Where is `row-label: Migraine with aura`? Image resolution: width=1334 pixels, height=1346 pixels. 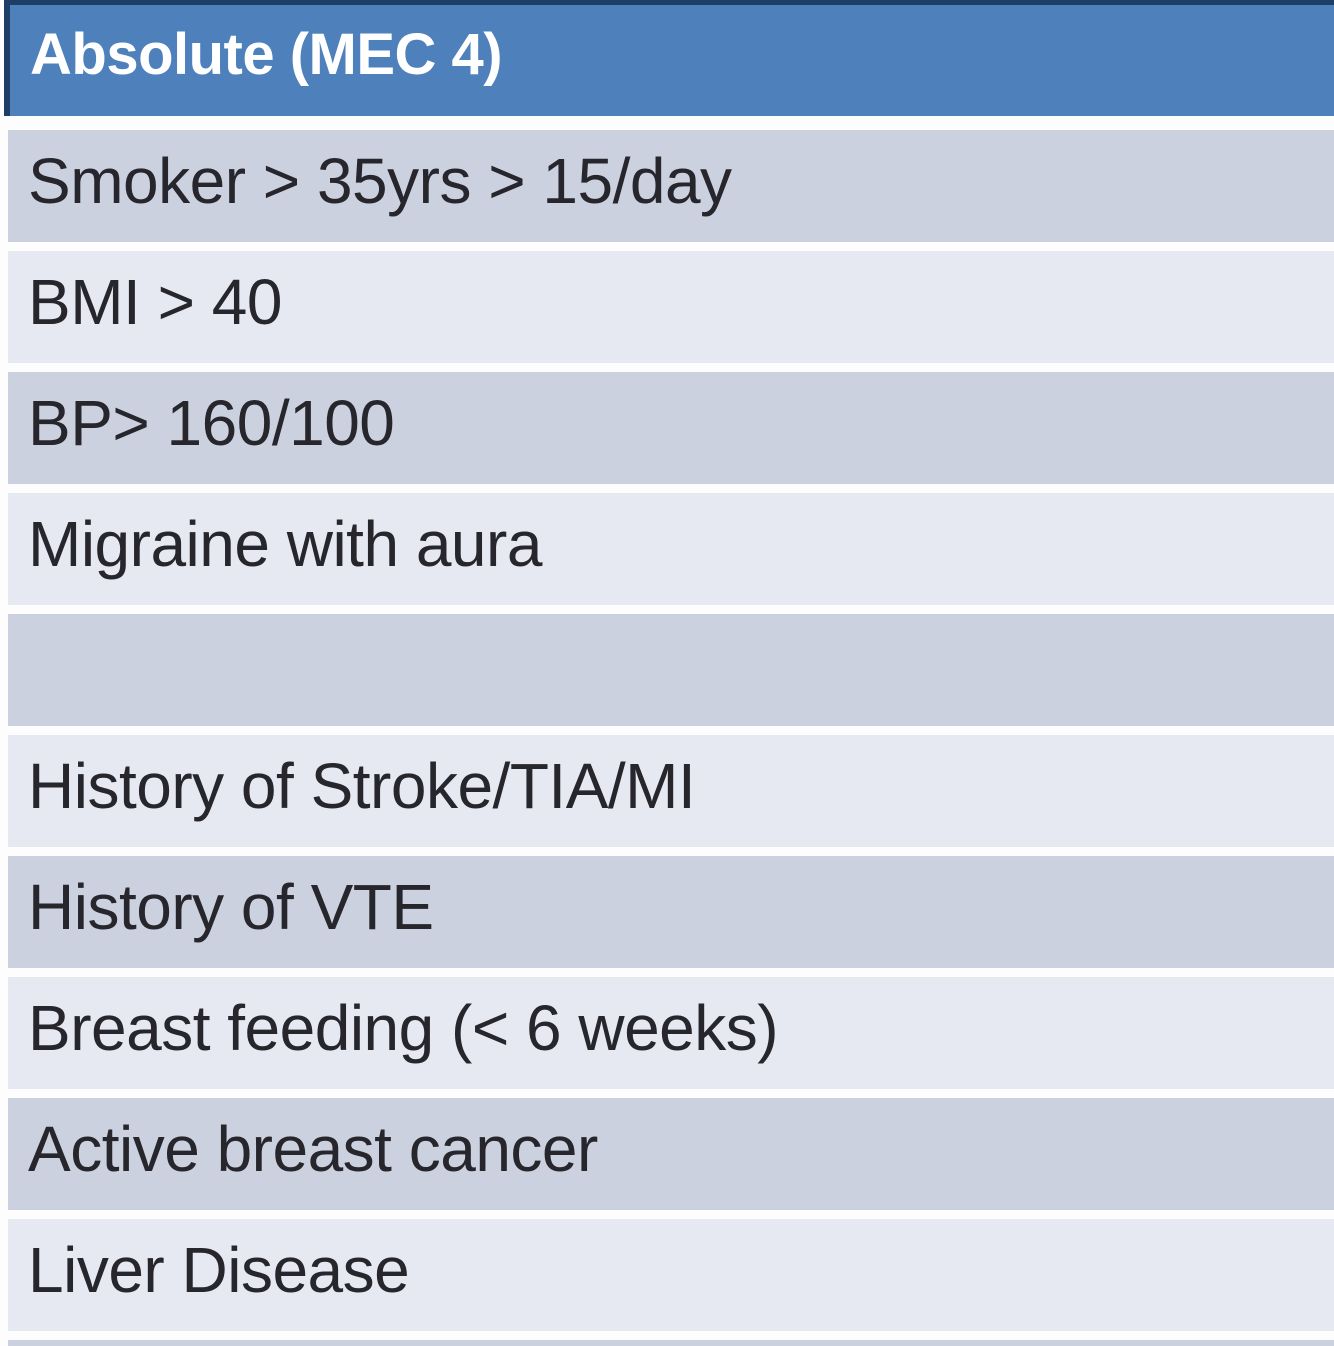
row-label: Migraine with aura is located at coordinates (285, 544).